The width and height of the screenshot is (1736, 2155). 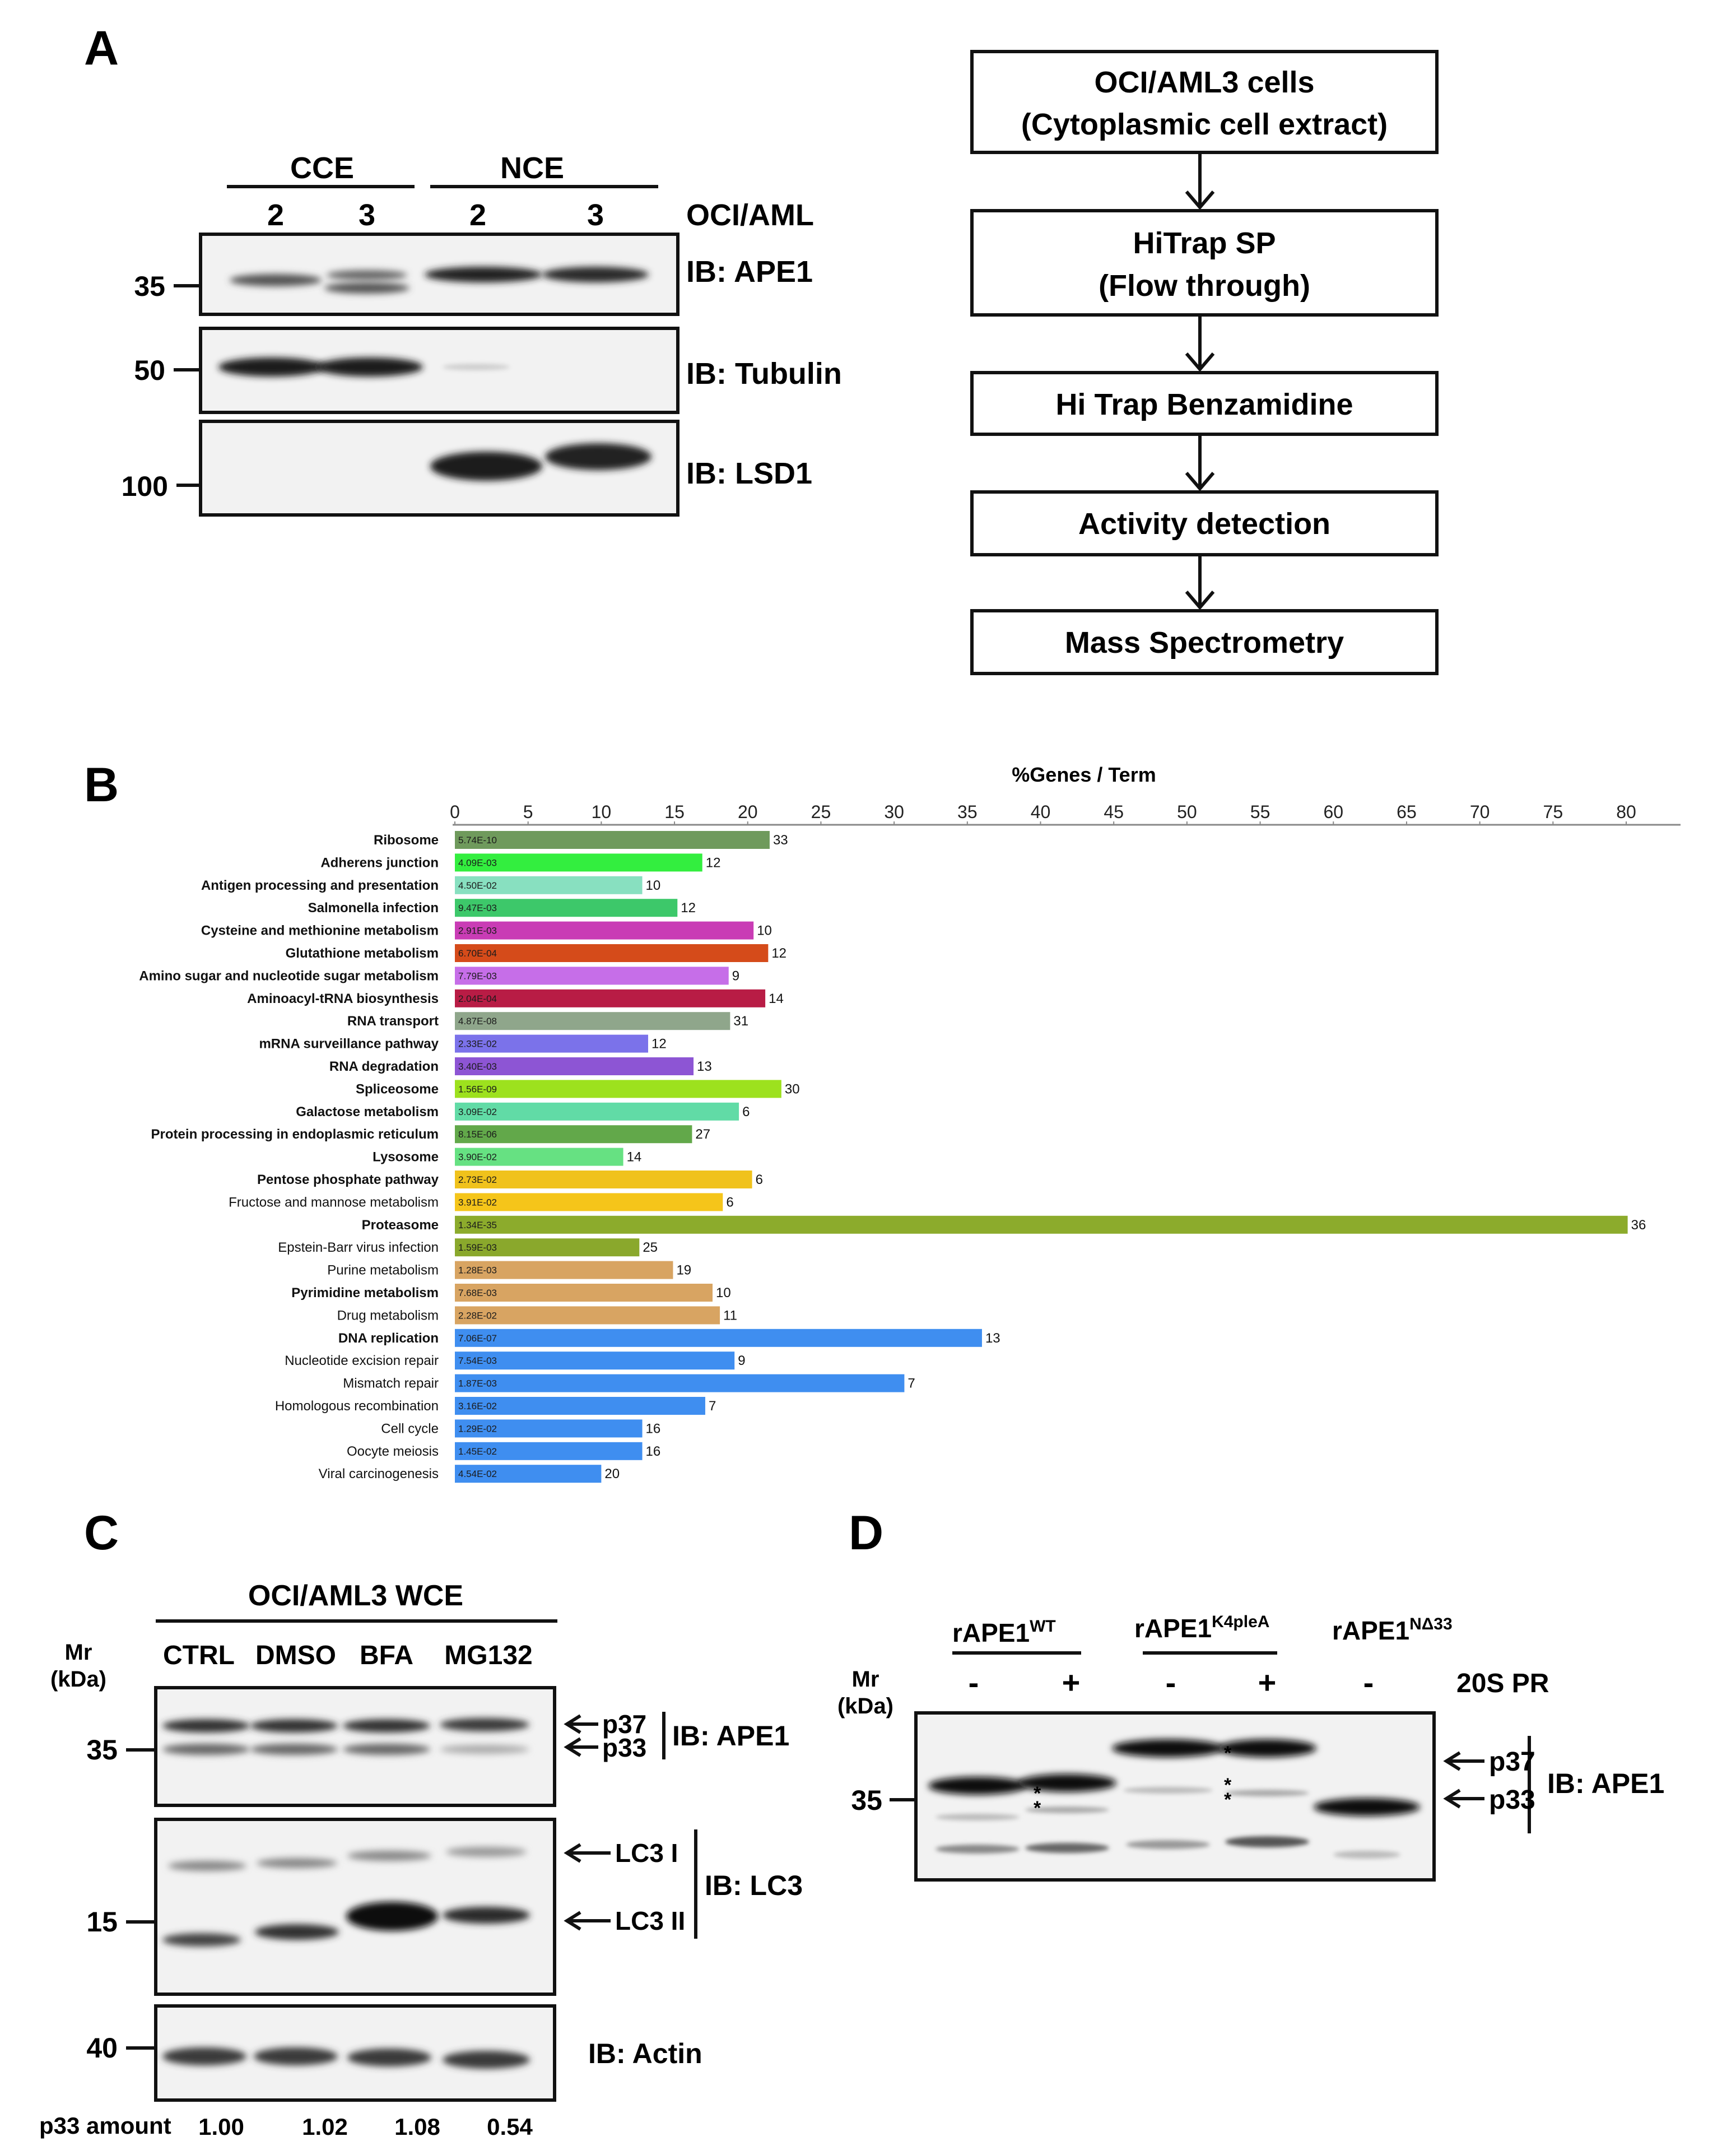 What do you see at coordinates (1204, 524) in the screenshot?
I see `flow-box-4-line1: Activity detection` at bounding box center [1204, 524].